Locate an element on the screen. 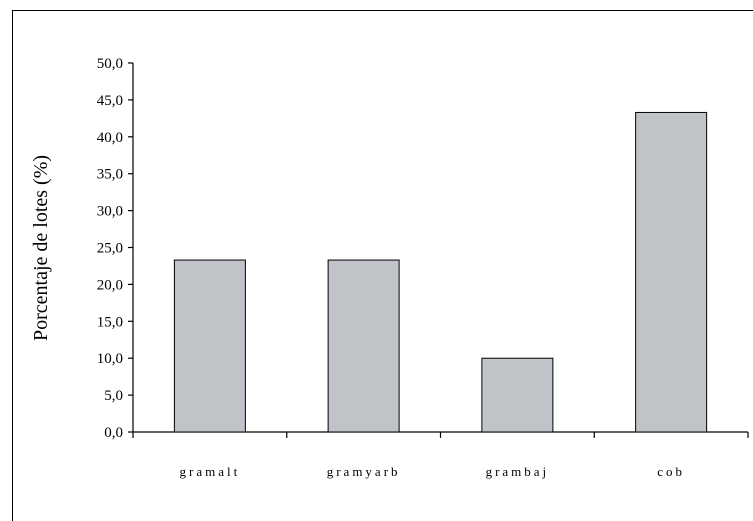  y-tick-label: 25,0 is located at coordinates (110, 249).